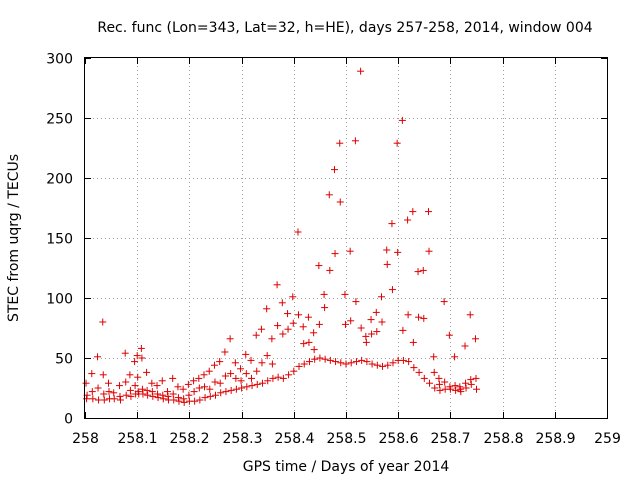 The width and height of the screenshot is (640, 480). I want to click on x-tick-label: 258.2, so click(189, 439).